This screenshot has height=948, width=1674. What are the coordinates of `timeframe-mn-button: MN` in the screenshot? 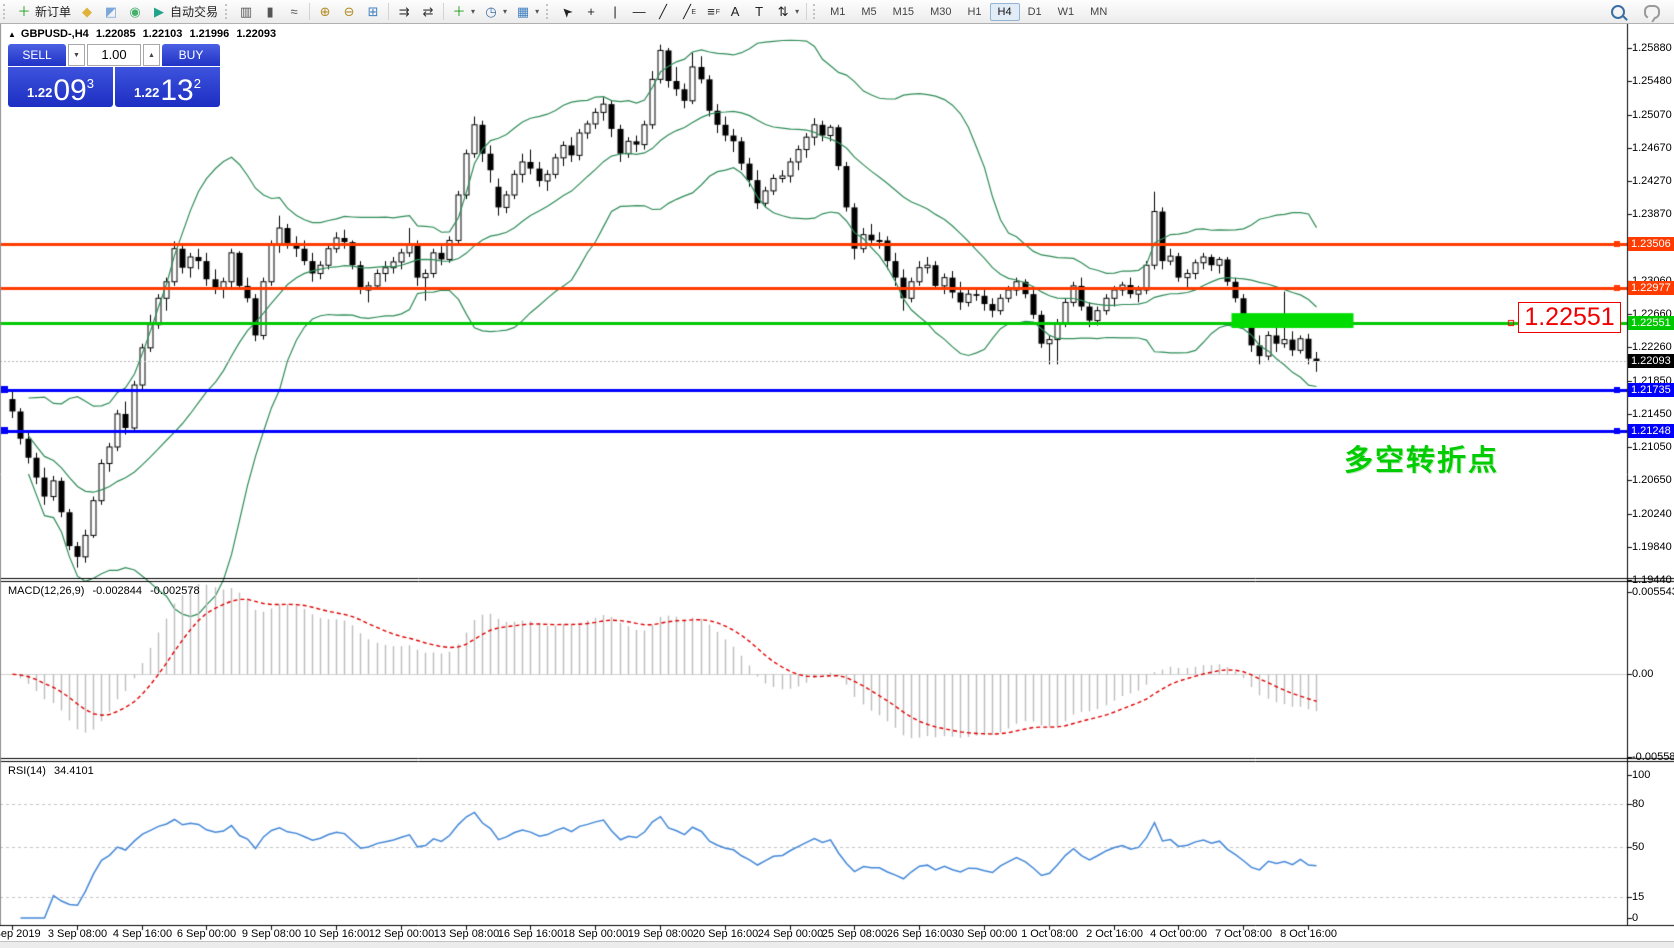 It's located at (1099, 11).